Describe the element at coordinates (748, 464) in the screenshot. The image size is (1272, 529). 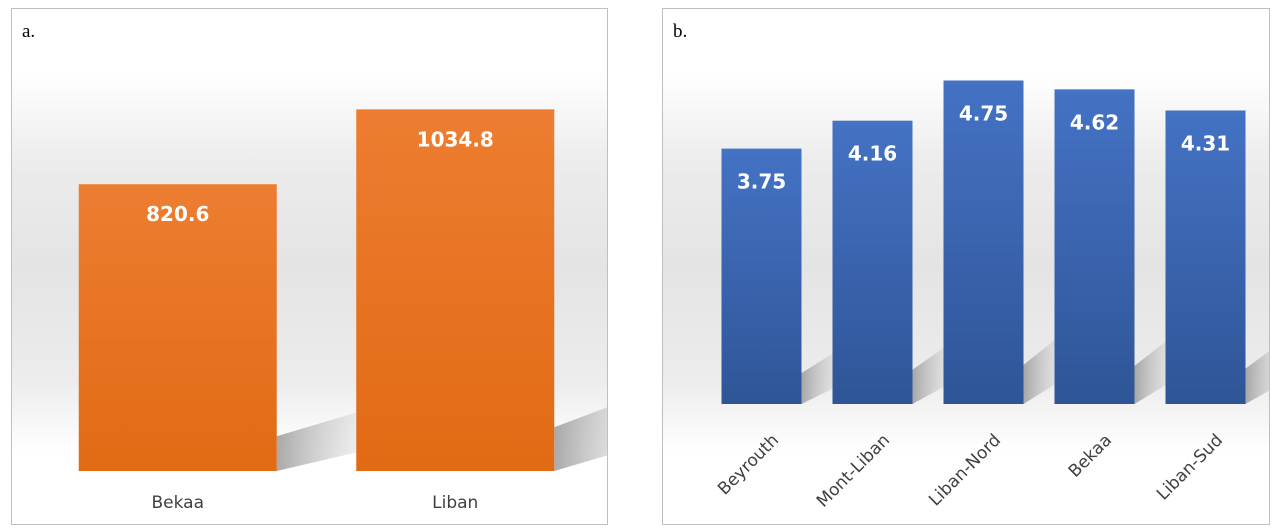
I see `category-label: Beyrouth` at that location.